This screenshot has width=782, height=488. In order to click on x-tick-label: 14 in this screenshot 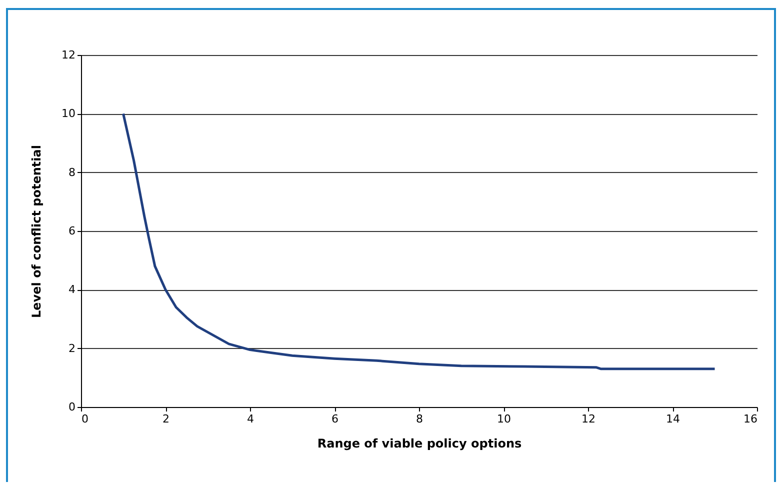, I will do `click(673, 419)`.